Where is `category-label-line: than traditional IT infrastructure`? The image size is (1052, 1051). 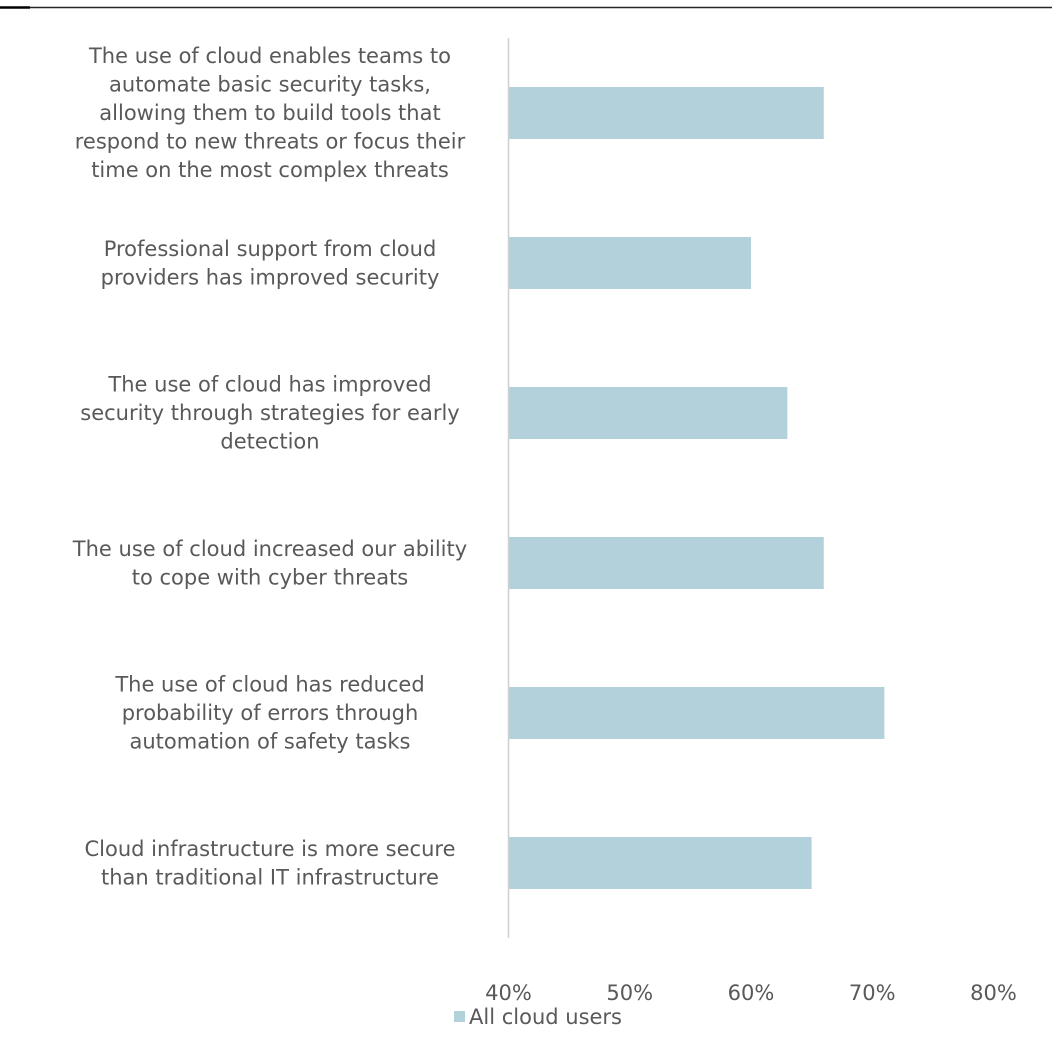 category-label-line: than traditional IT infrastructure is located at coordinates (270, 877).